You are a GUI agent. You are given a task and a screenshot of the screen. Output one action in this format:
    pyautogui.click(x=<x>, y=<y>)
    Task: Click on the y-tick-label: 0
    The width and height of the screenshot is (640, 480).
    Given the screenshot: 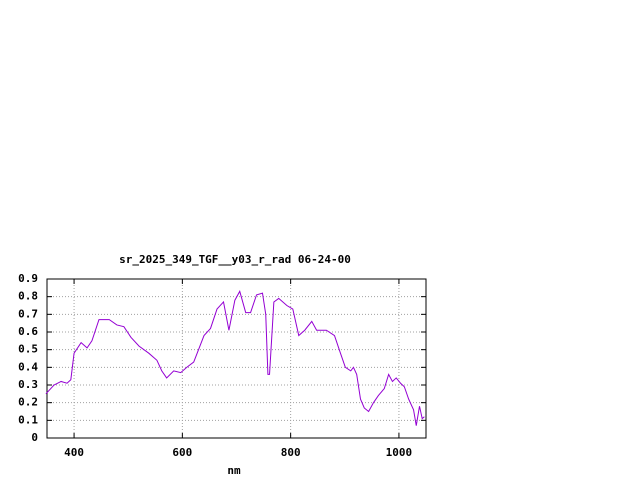 What is the action you would take?
    pyautogui.click(x=34, y=437)
    